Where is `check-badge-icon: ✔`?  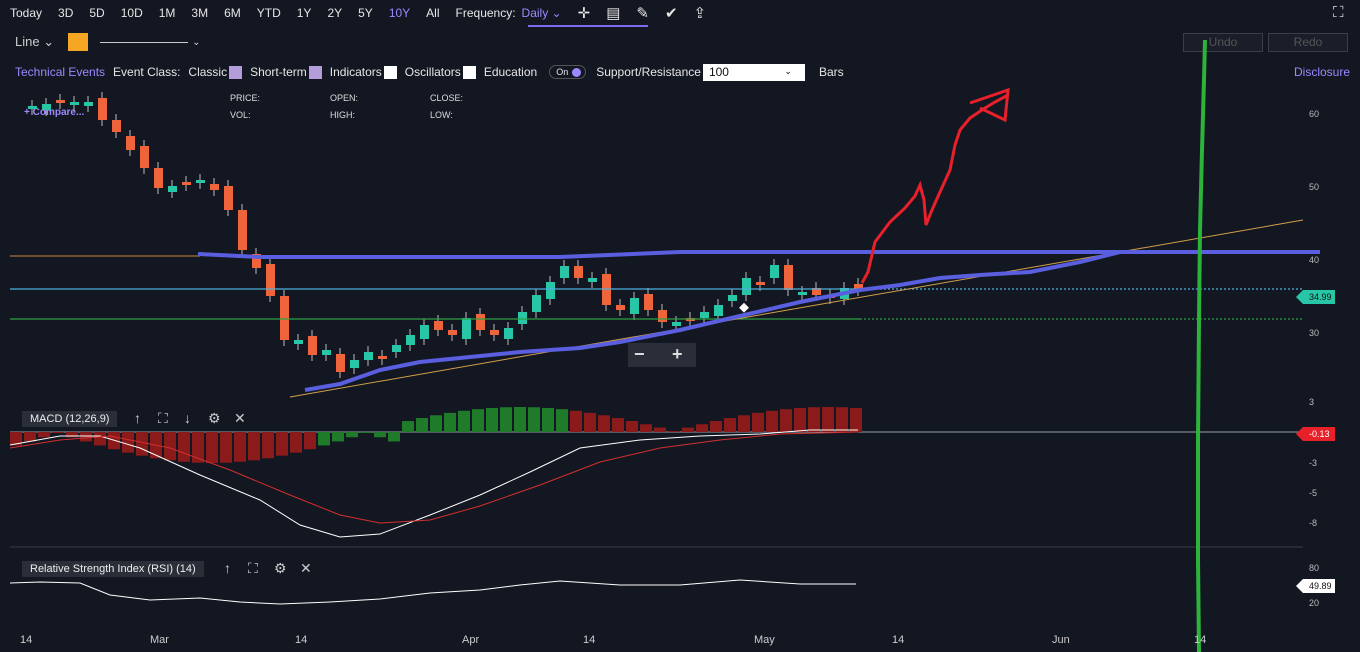
check-badge-icon: ✔ is located at coordinates (671, 13).